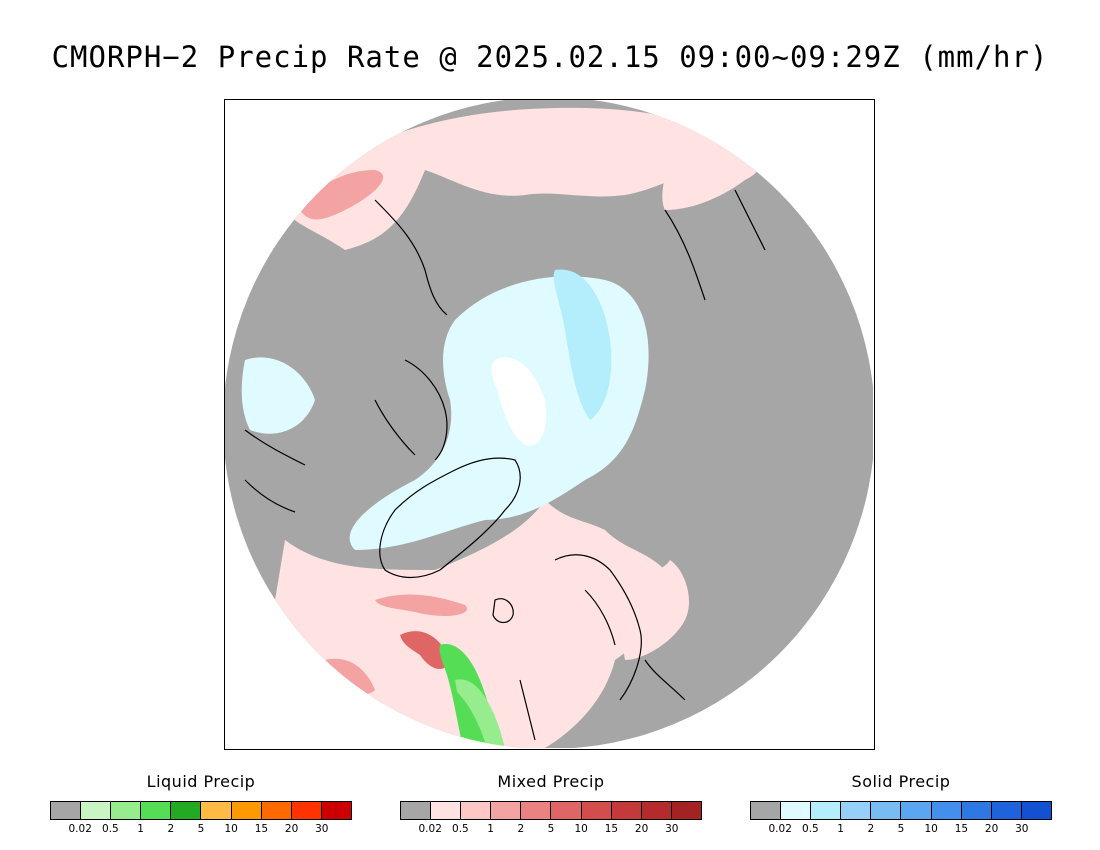  I want to click on mixed-tick-label: 15, so click(611, 829).